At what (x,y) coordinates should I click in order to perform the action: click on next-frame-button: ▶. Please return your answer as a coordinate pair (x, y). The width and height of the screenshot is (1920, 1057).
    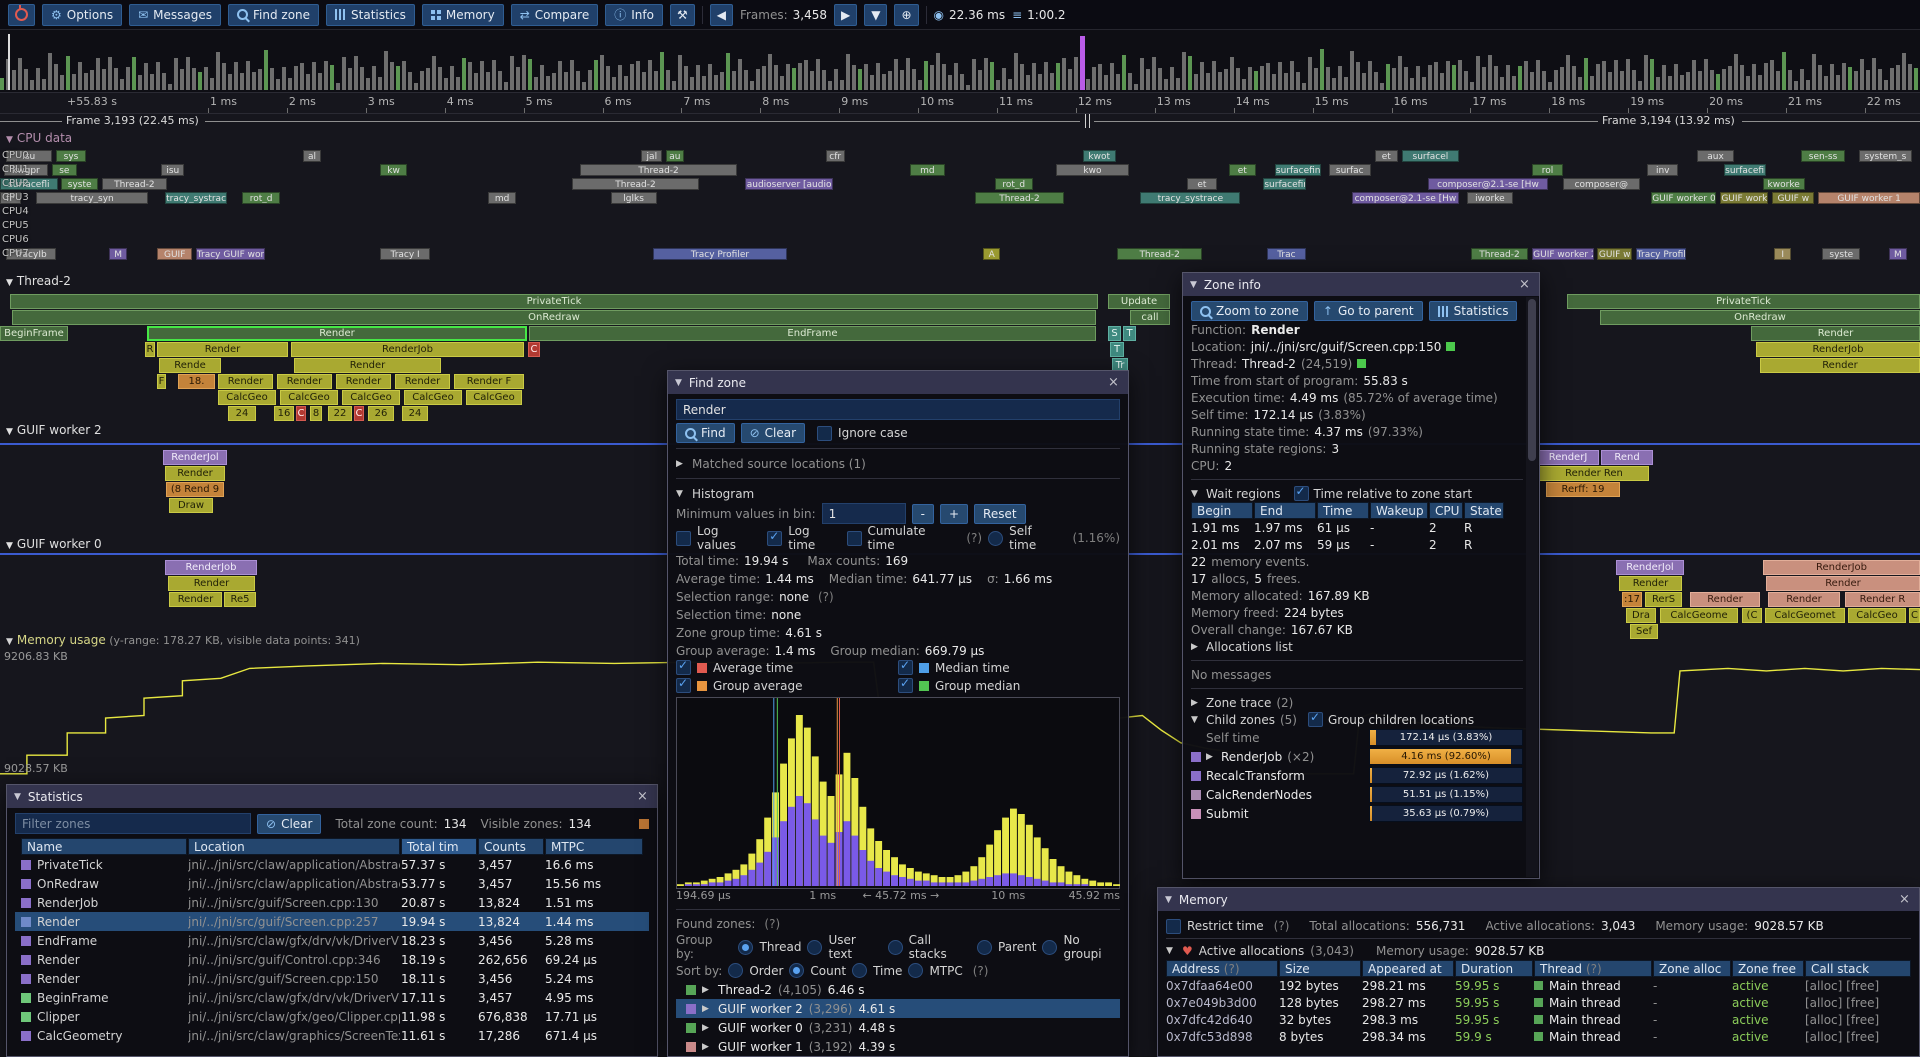
    Looking at the image, I should click on (845, 14).